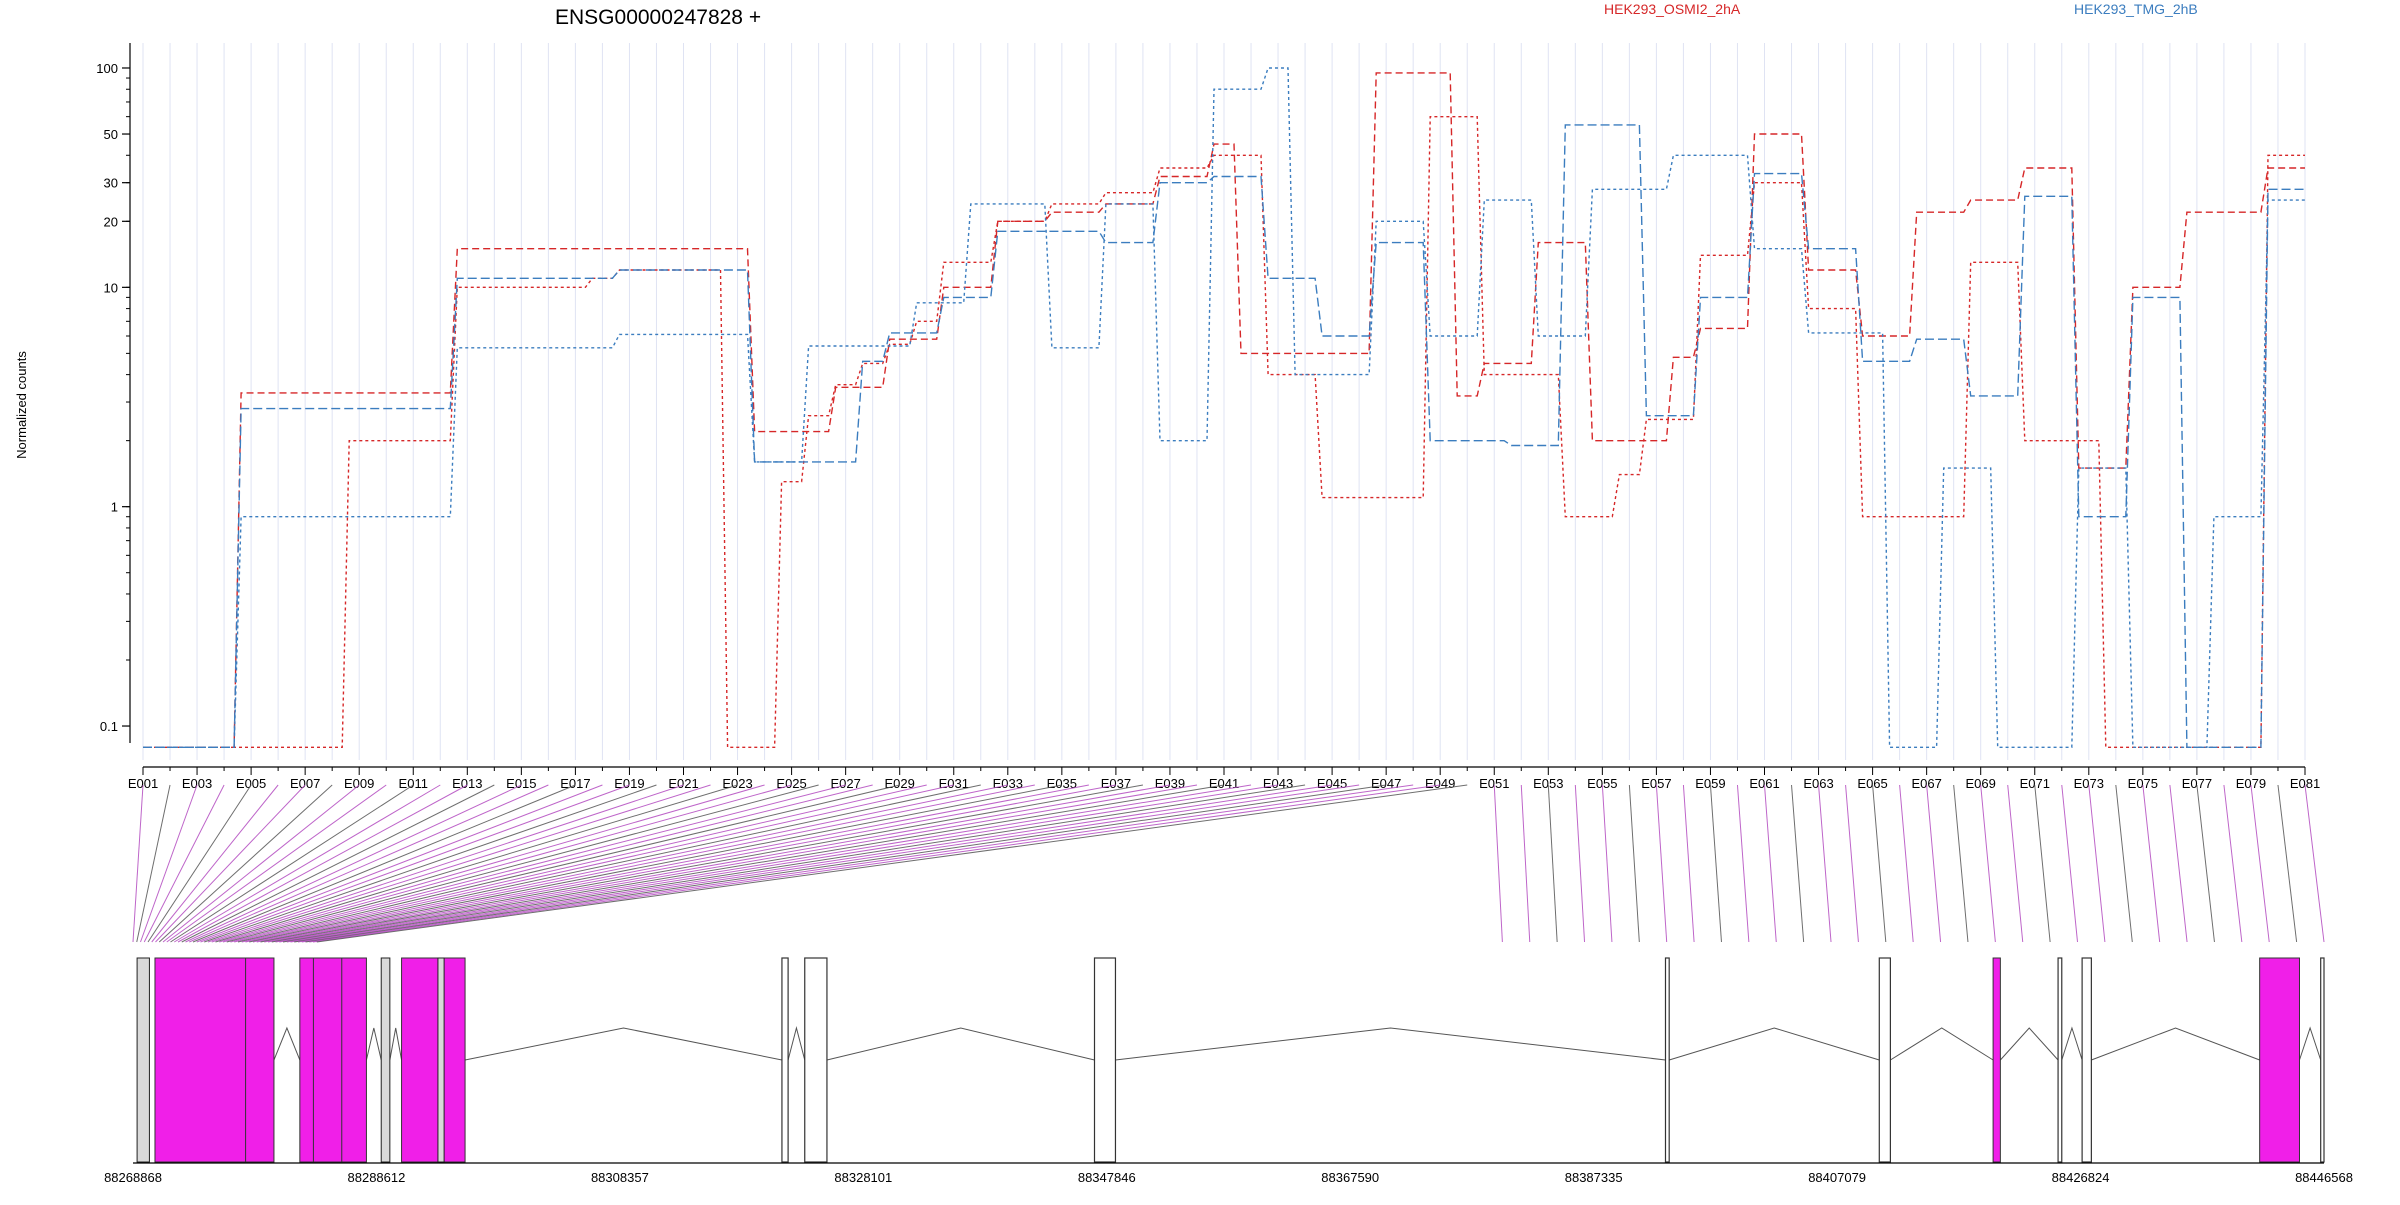 The image size is (2400, 1205). I want to click on x-tick-label: E037, so click(1116, 783).